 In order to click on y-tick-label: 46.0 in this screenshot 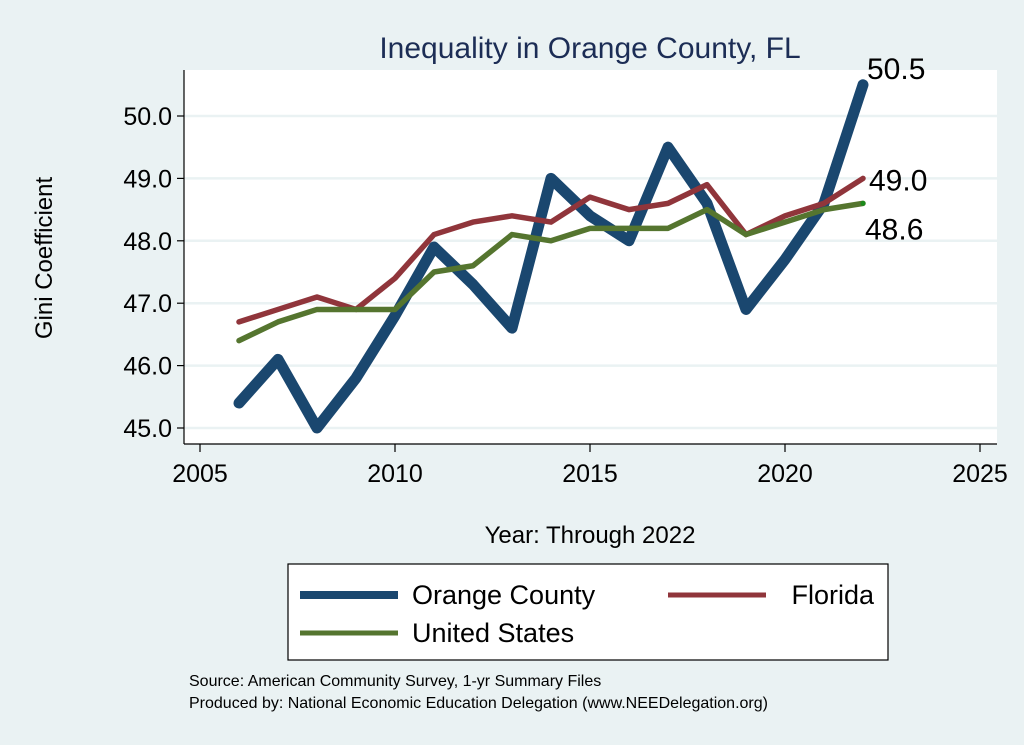, I will do `click(147, 367)`.